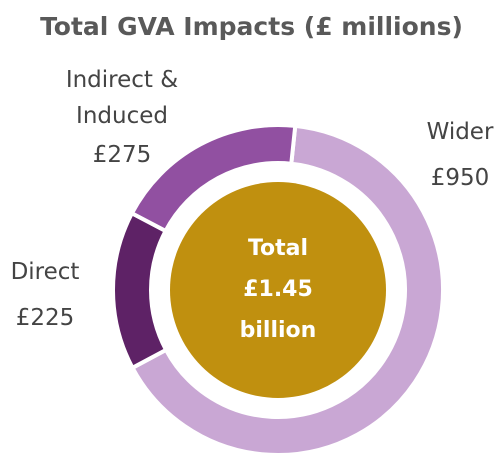  I want to click on value-label: £950, so click(460, 178).